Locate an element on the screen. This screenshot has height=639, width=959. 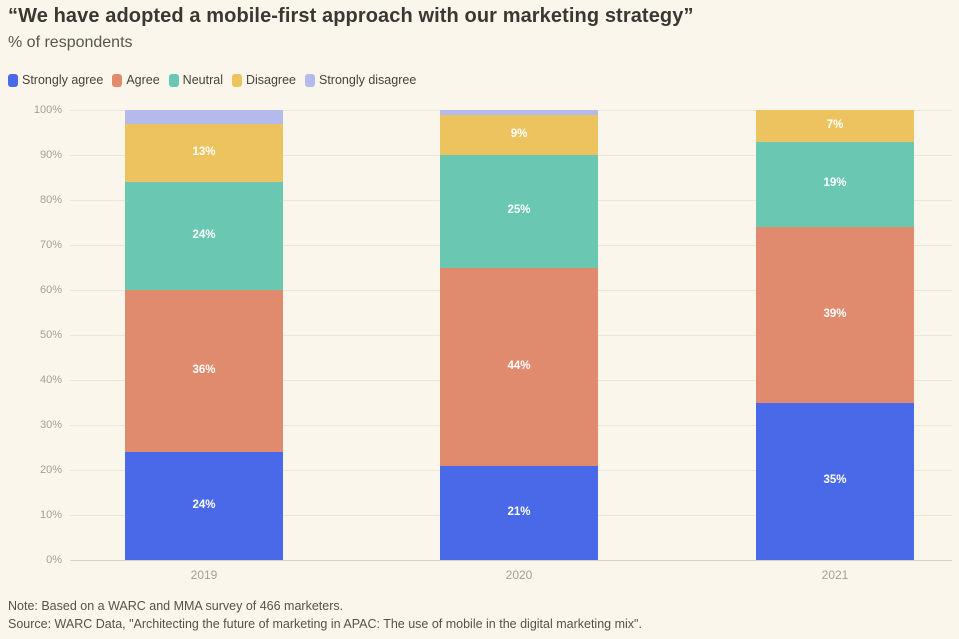
bar-segment-2021-disagree is located at coordinates (835, 126).